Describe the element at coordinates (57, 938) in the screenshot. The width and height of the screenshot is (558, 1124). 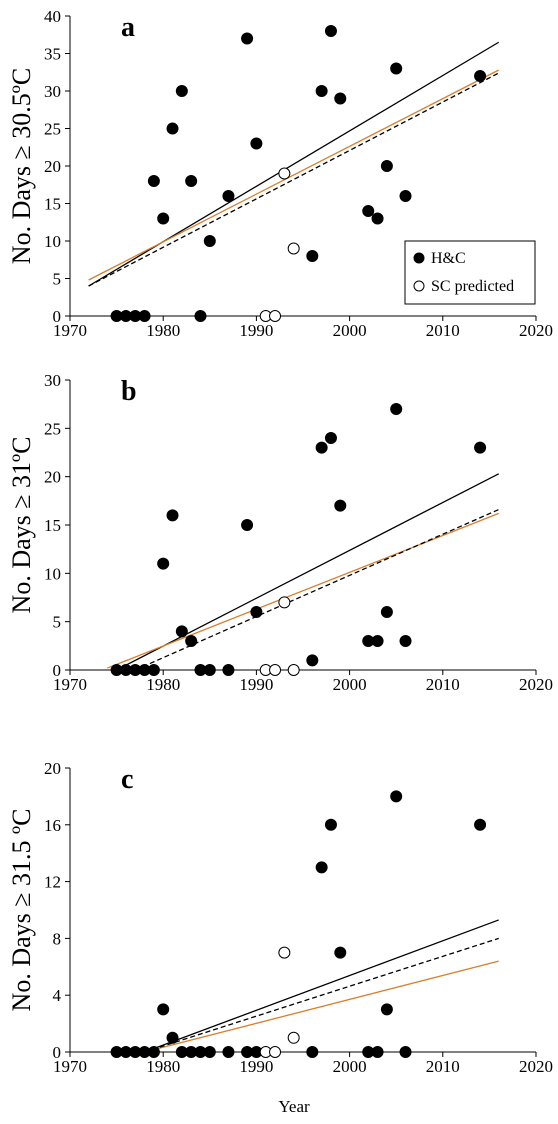
I see `y-tick-label: 8` at that location.